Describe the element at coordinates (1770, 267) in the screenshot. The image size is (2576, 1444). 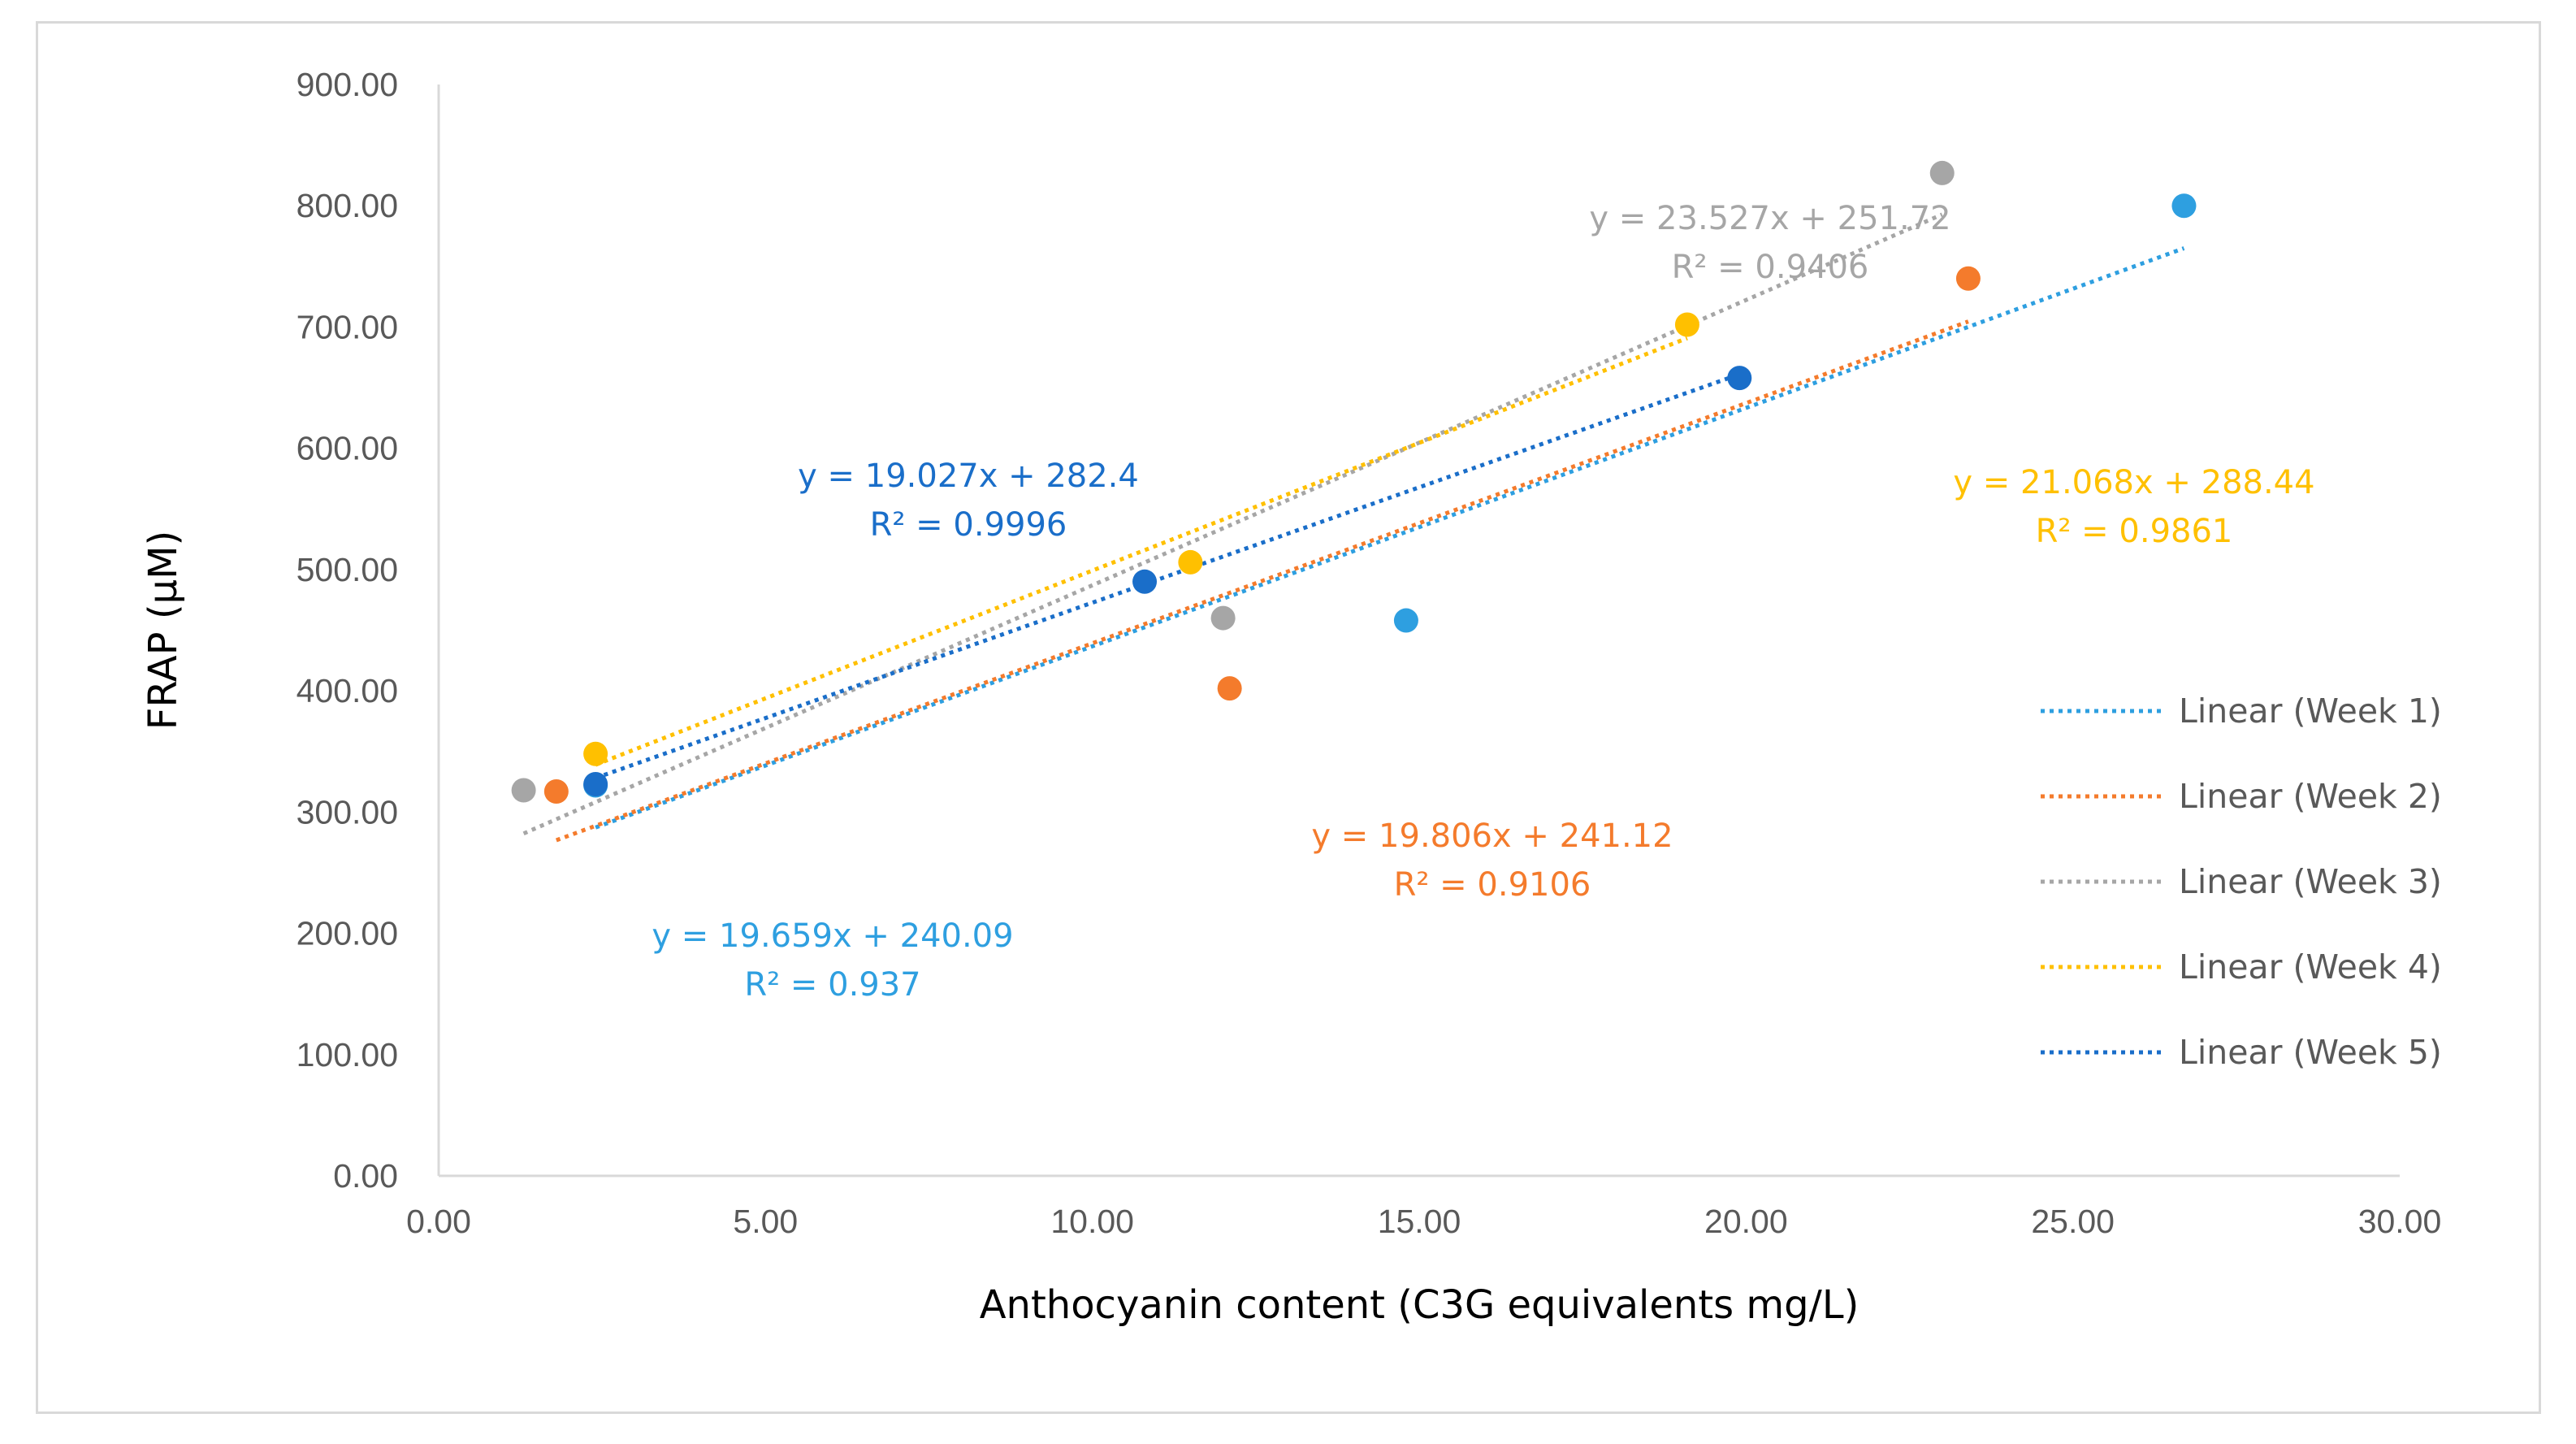
I see `r-squared-label: R² = 0.9406` at that location.